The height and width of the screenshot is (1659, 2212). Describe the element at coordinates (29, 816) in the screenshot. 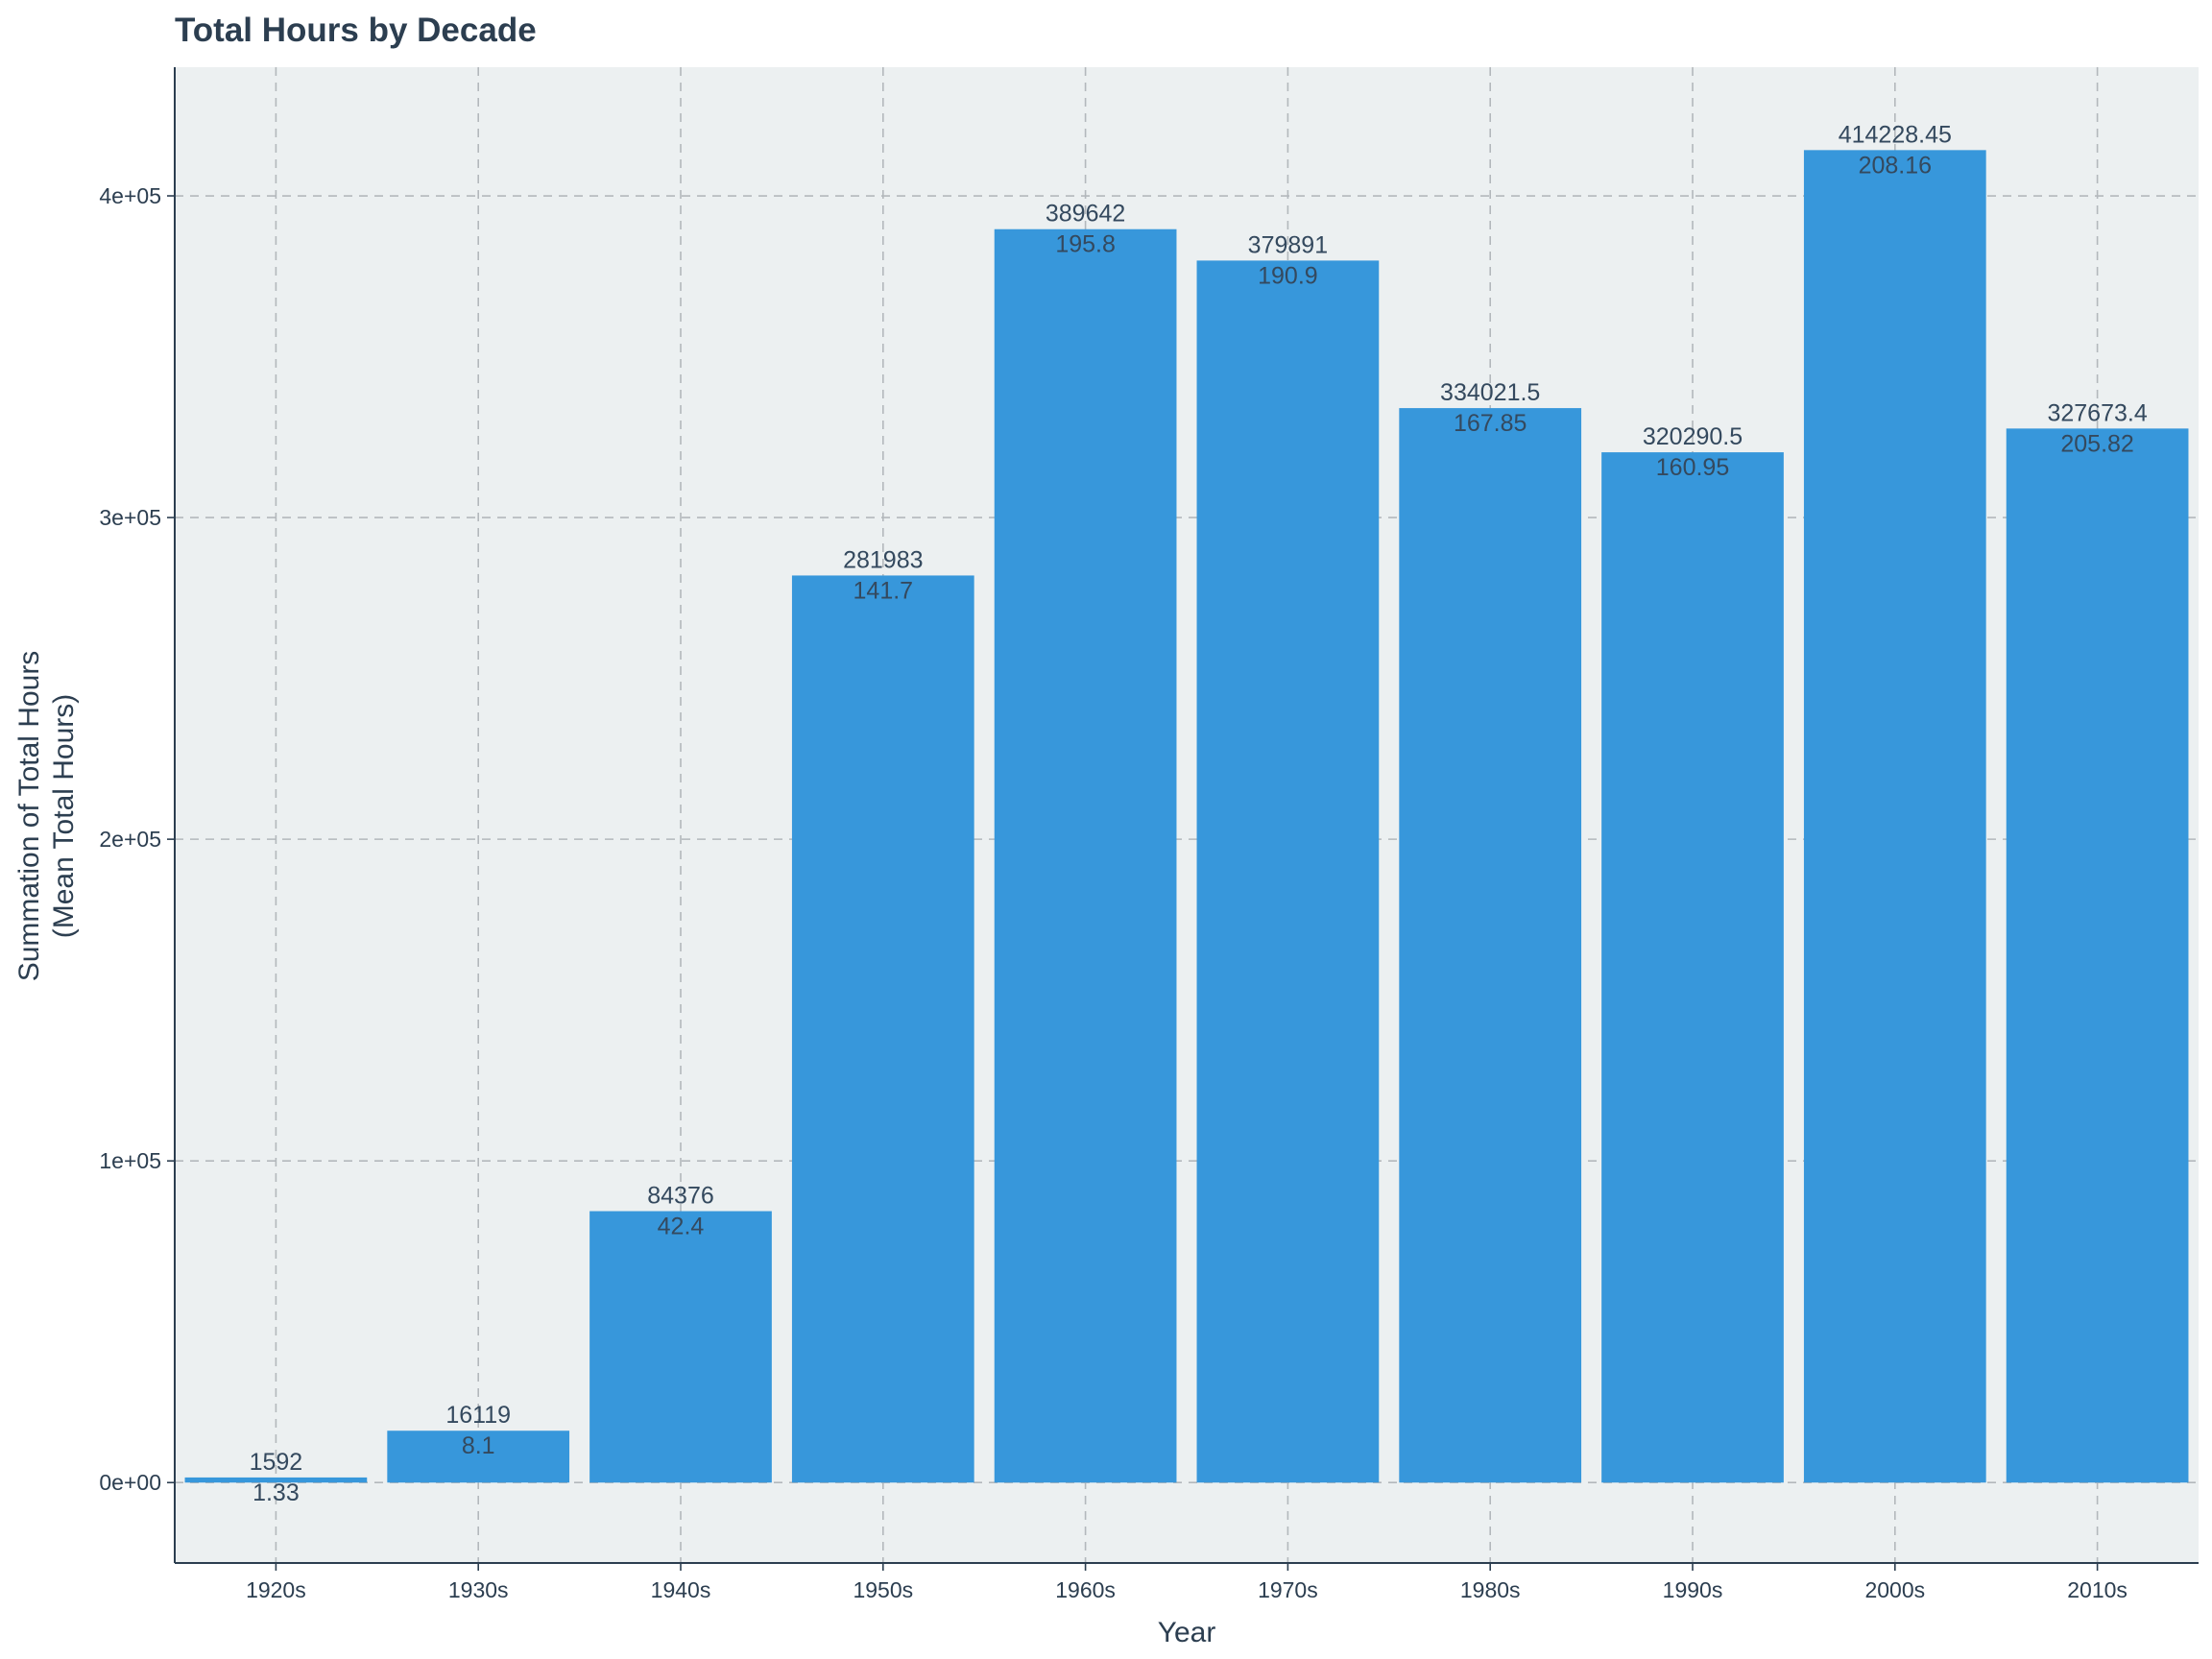

I see `y-axis-title-line-1: Summation of Total Hours` at that location.